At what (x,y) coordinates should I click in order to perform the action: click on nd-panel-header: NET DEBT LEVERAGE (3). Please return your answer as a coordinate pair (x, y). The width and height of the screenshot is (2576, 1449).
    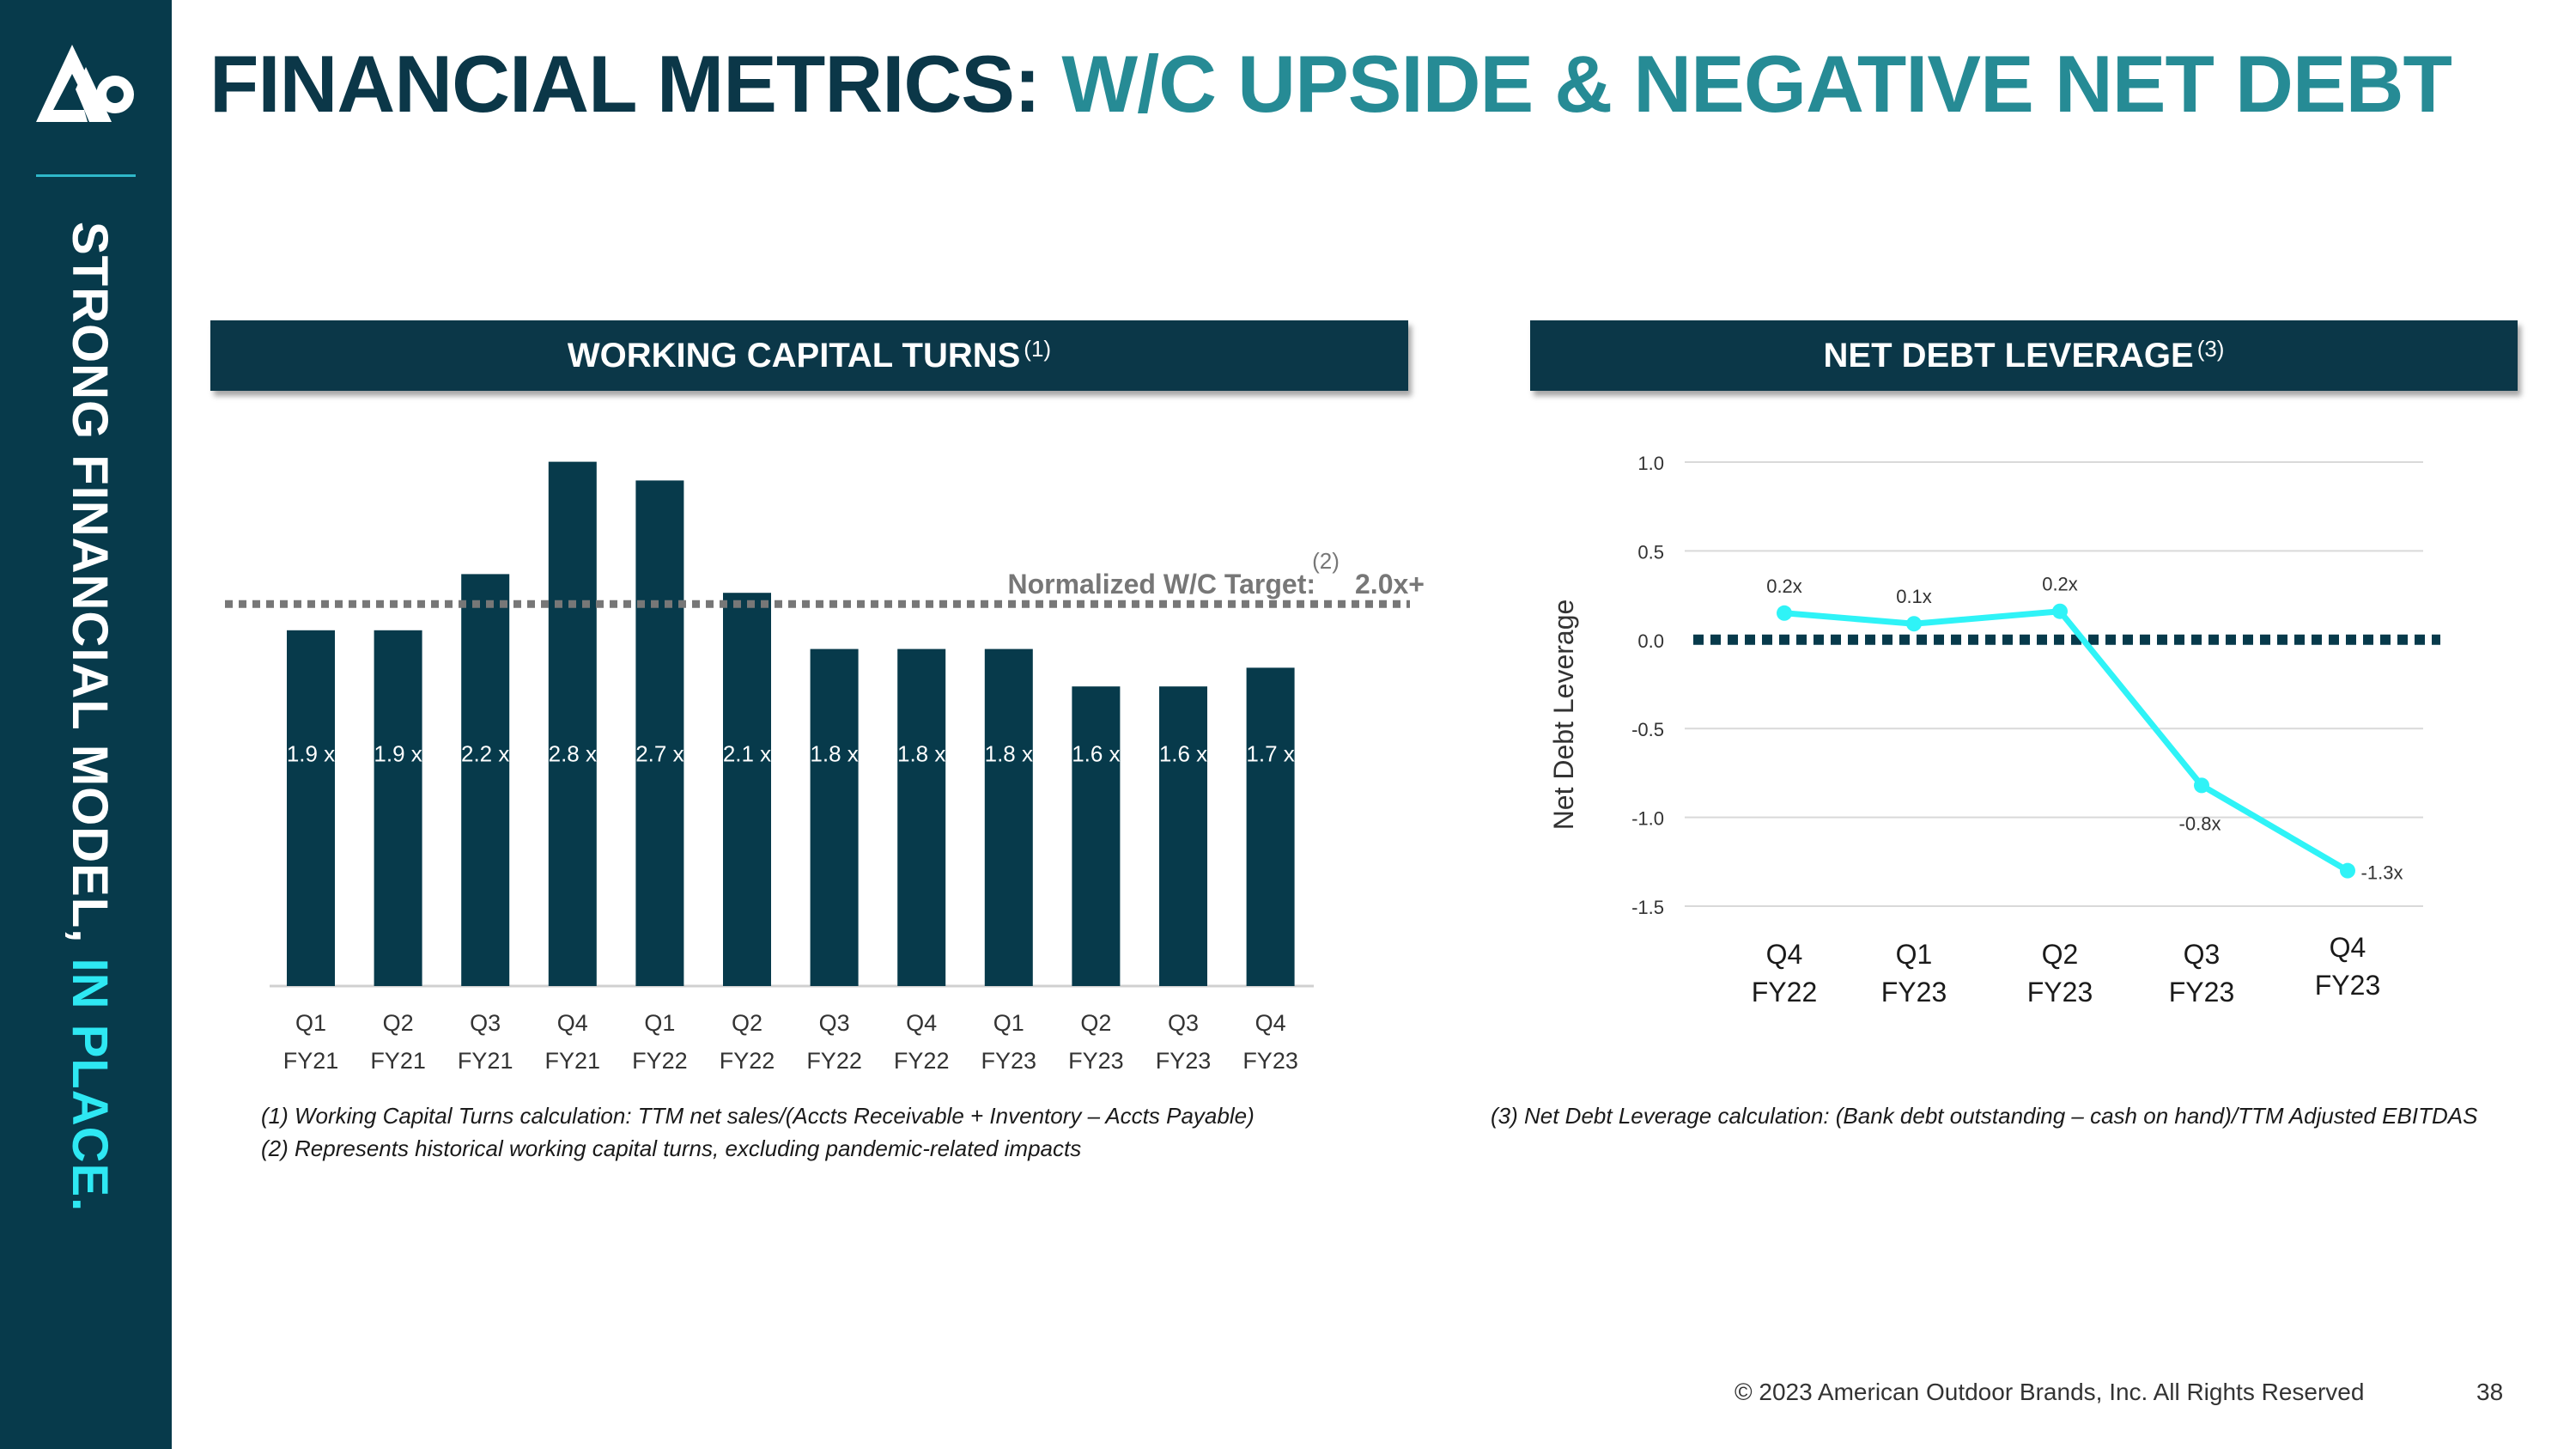
    Looking at the image, I should click on (2024, 355).